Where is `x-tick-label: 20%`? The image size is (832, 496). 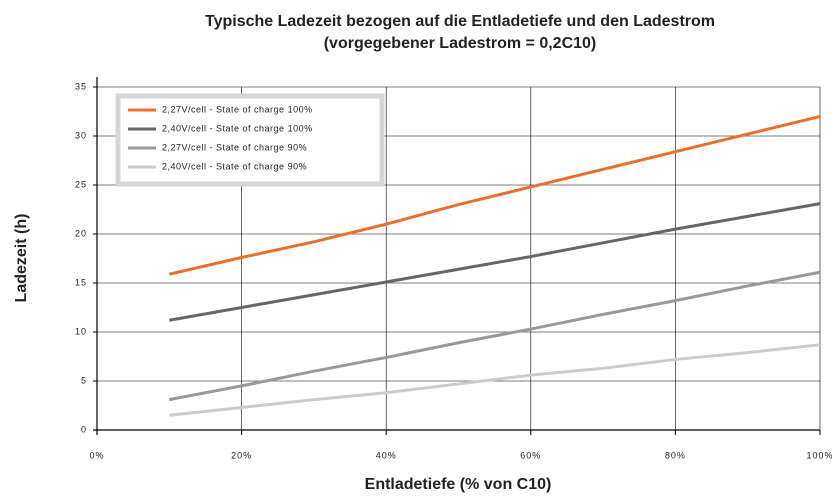 x-tick-label: 20% is located at coordinates (241, 455).